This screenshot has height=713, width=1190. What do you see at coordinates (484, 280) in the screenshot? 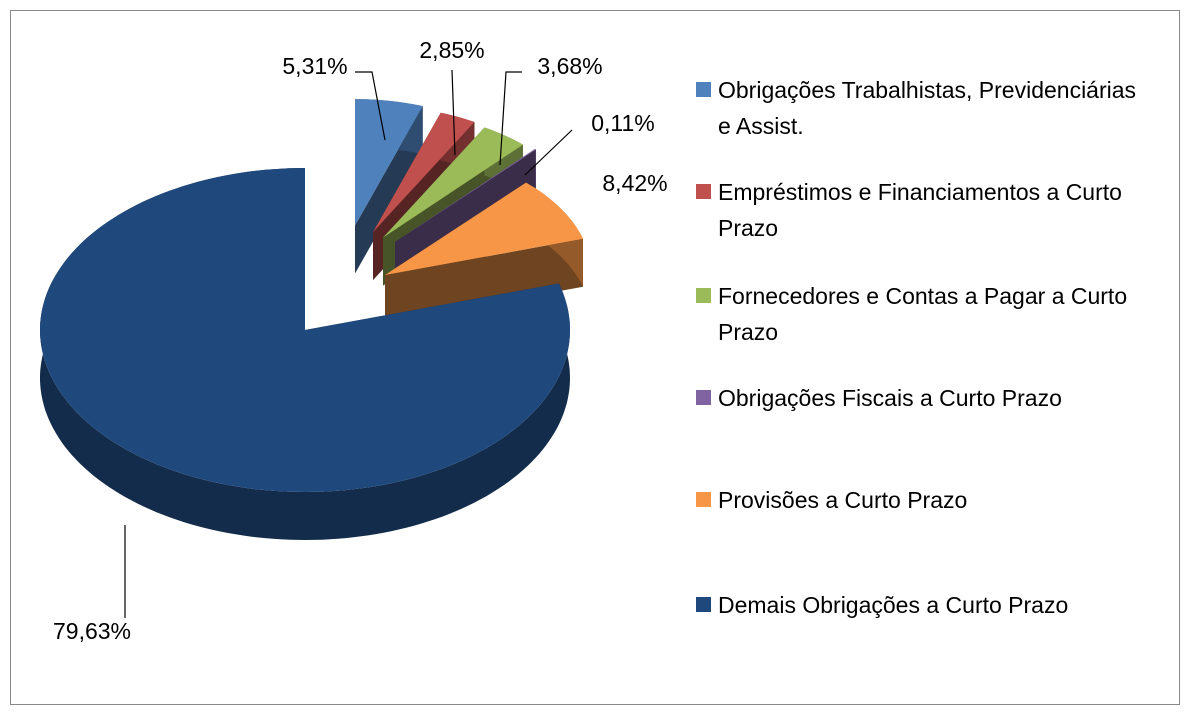
I see `slice-wall` at bounding box center [484, 280].